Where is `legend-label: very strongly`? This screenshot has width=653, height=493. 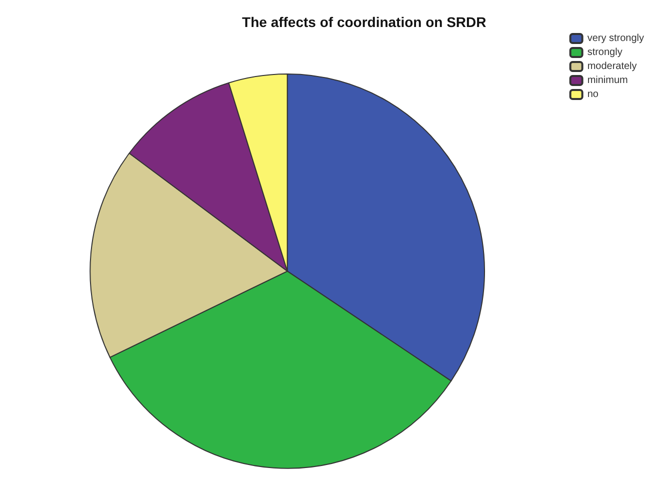 legend-label: very strongly is located at coordinates (615, 38).